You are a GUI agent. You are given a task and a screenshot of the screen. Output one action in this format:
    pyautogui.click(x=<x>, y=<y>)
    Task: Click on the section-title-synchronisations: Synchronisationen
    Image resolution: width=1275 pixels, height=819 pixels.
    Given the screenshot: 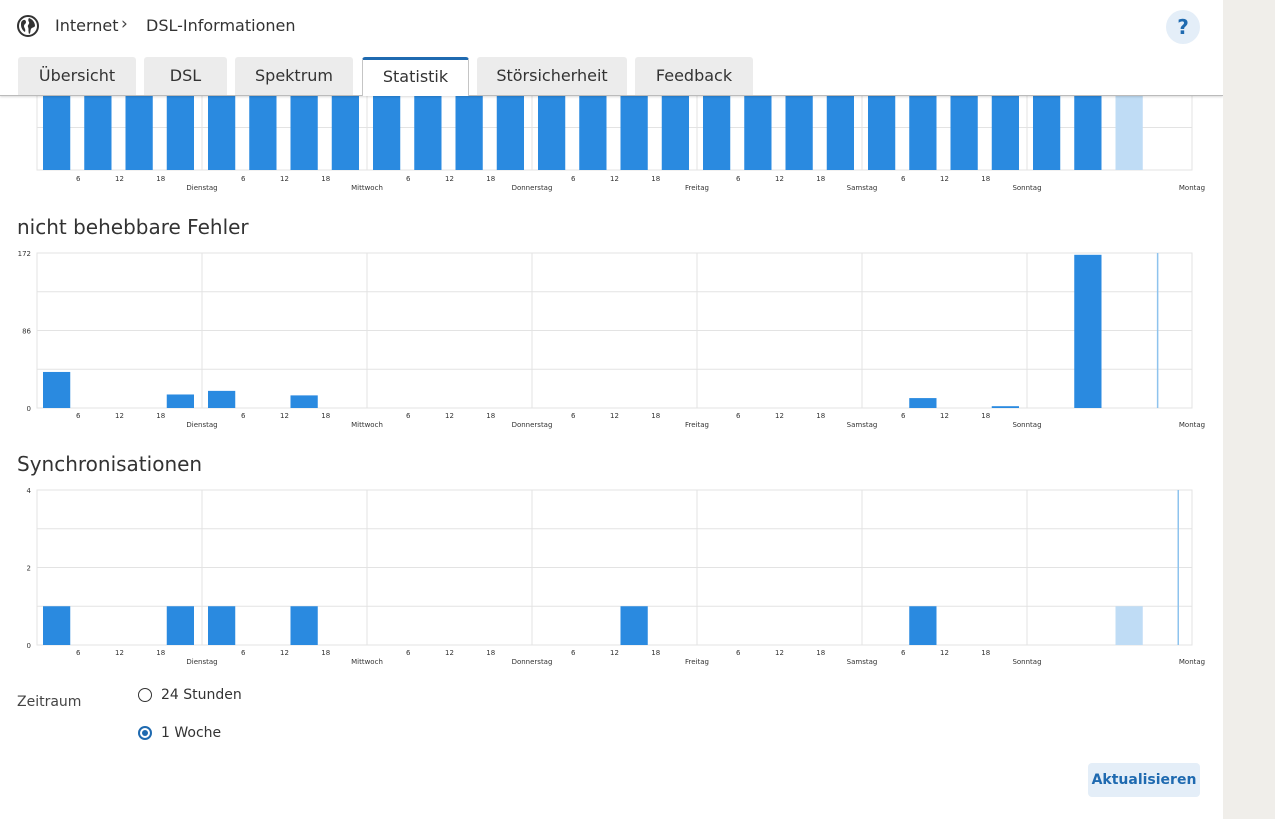 What is the action you would take?
    pyautogui.click(x=110, y=464)
    